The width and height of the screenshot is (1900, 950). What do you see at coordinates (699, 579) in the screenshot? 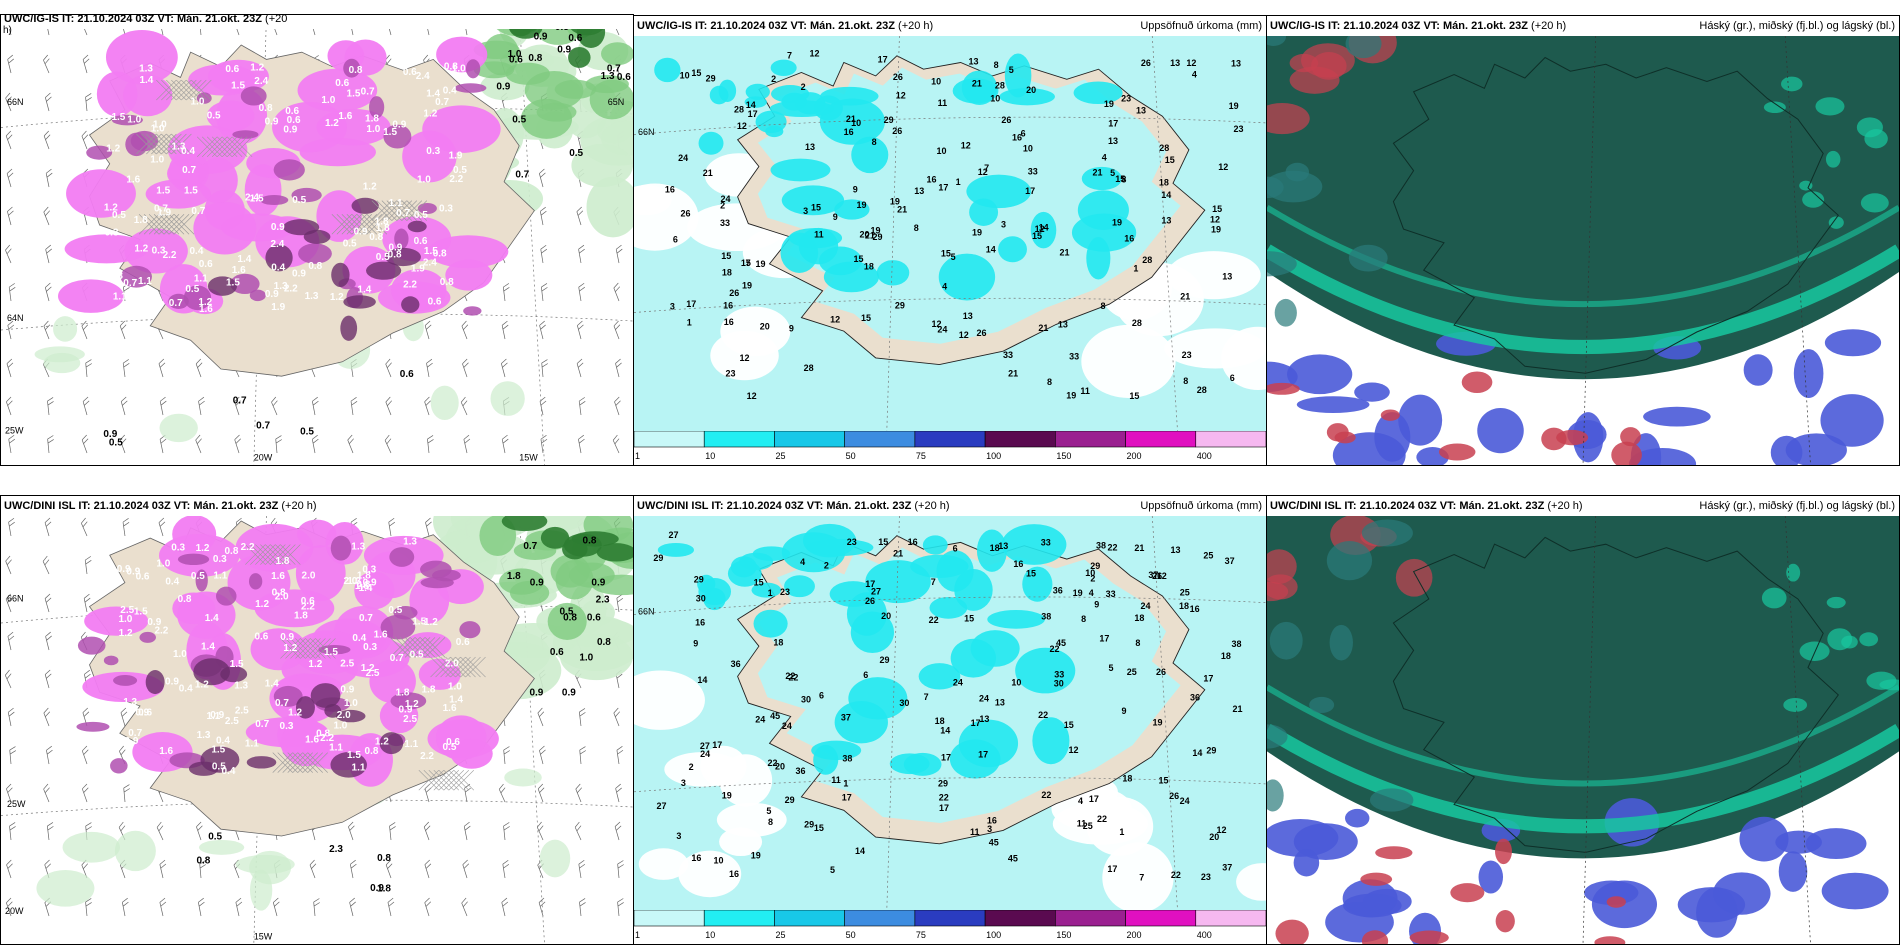
I see `precip-value: 29` at bounding box center [699, 579].